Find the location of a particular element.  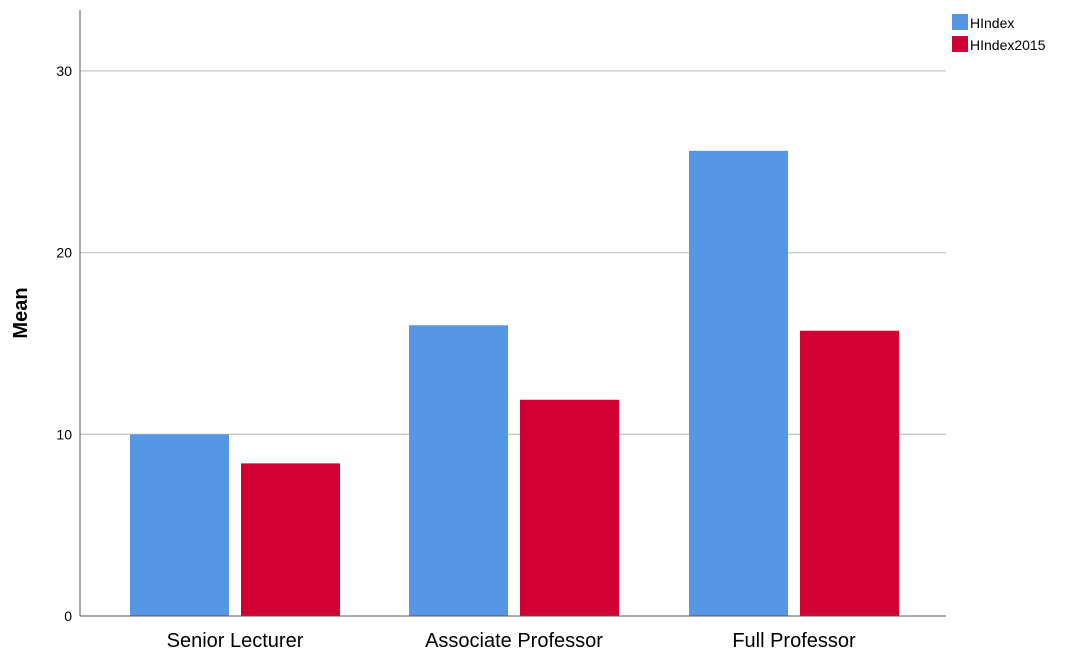

legend-label-hindex: HIndex is located at coordinates (992, 23).